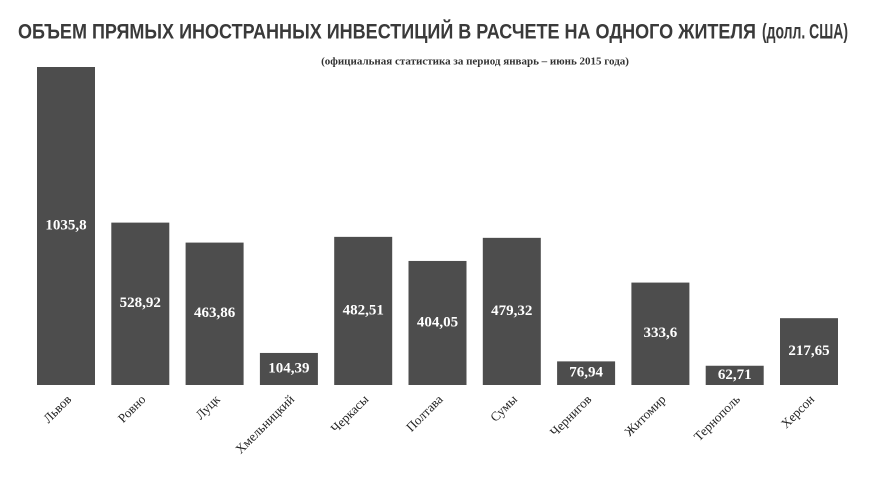 This screenshot has width=869, height=487. I want to click on value-label: 482,51, so click(363, 310).